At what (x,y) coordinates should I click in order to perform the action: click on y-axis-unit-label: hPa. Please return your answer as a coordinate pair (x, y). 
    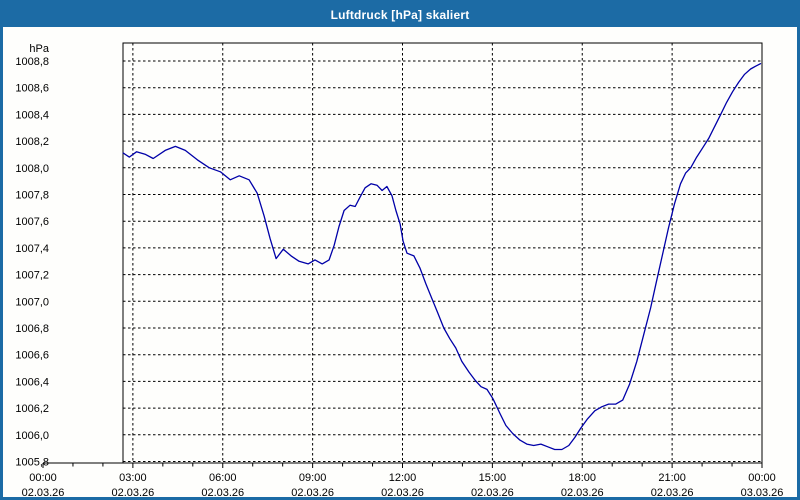
    Looking at the image, I should click on (39, 49).